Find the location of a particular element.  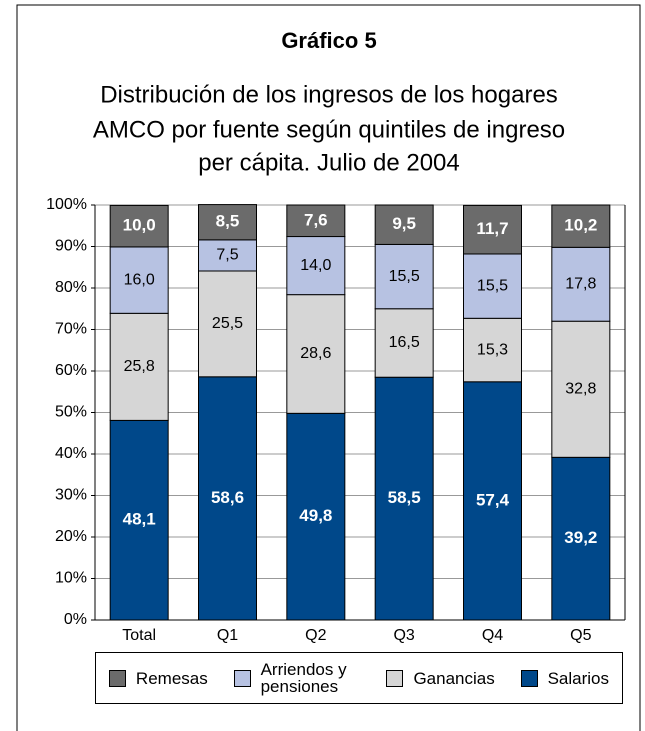

x-tick-label: Q1 is located at coordinates (227, 635).